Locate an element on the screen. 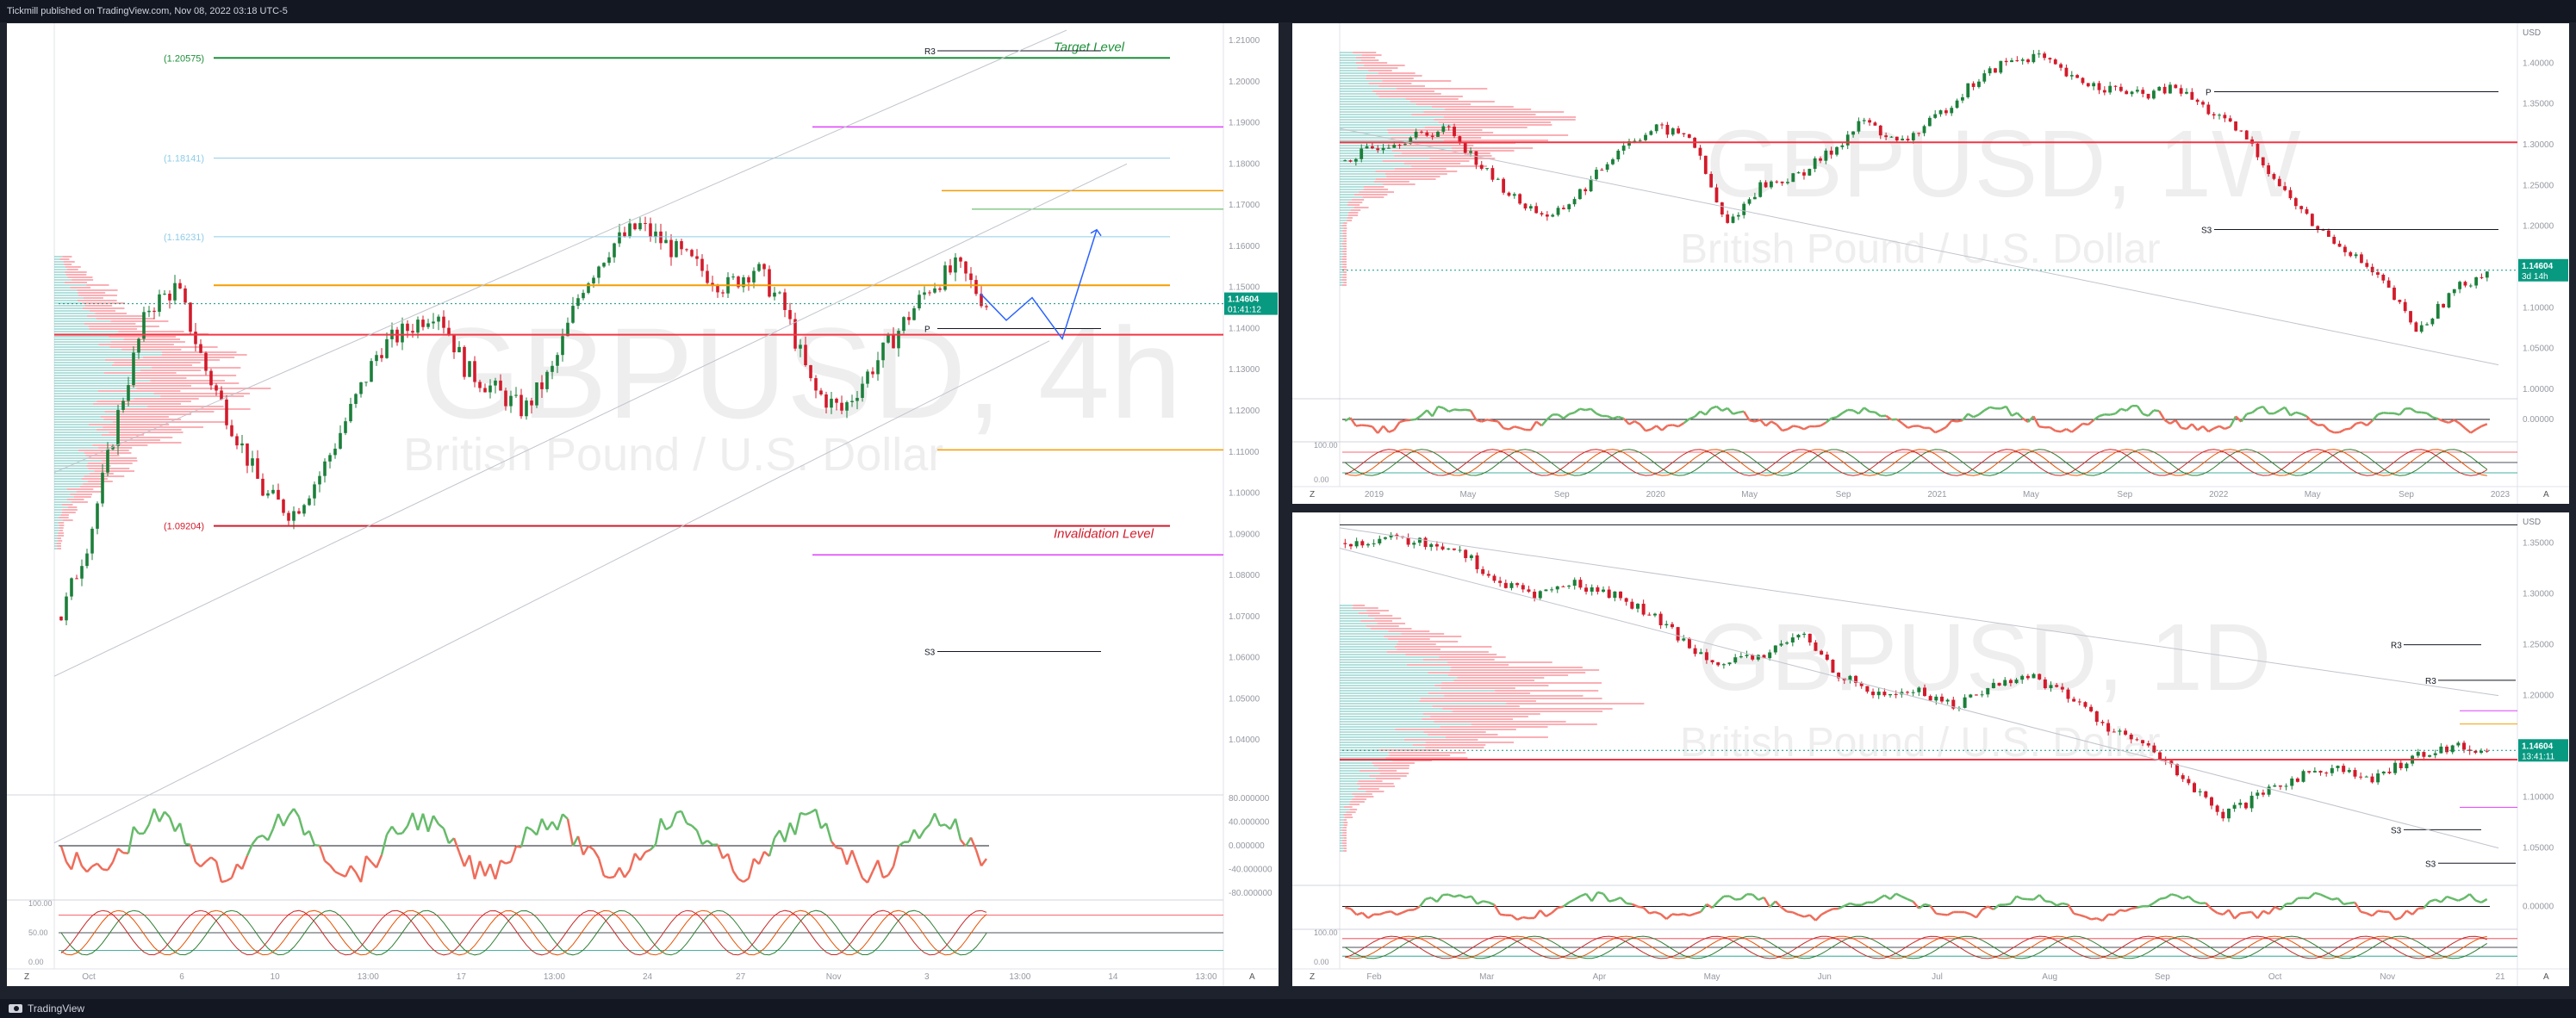 This screenshot has width=2576, height=1018. oscillator2-tick: 100.00 is located at coordinates (1326, 932).